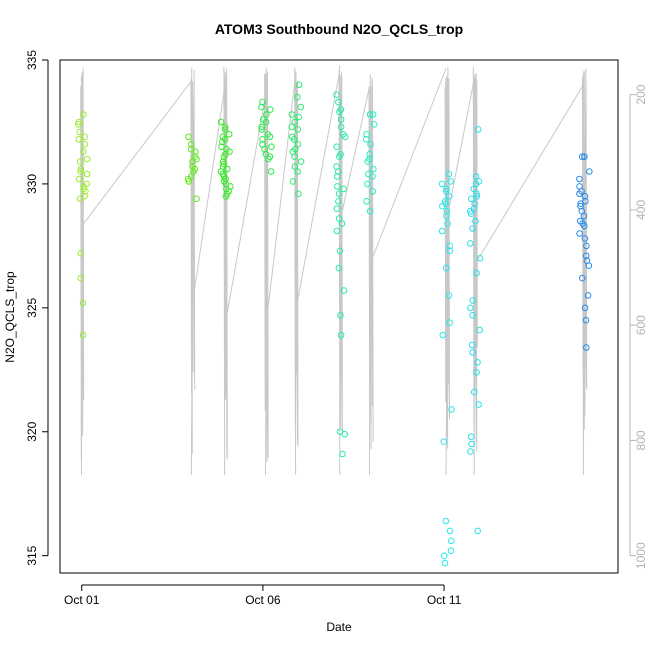 The image size is (650, 650). I want to click on x-tick-label: Oct 01, so click(82, 600).